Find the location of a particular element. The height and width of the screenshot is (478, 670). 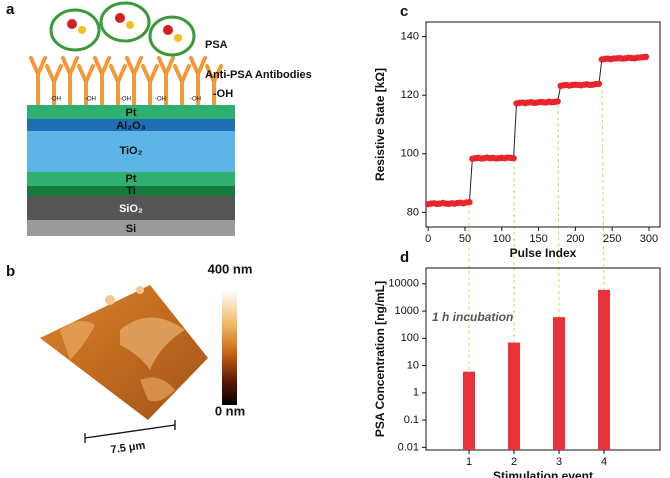

afm-image is located at coordinates (124, 352).